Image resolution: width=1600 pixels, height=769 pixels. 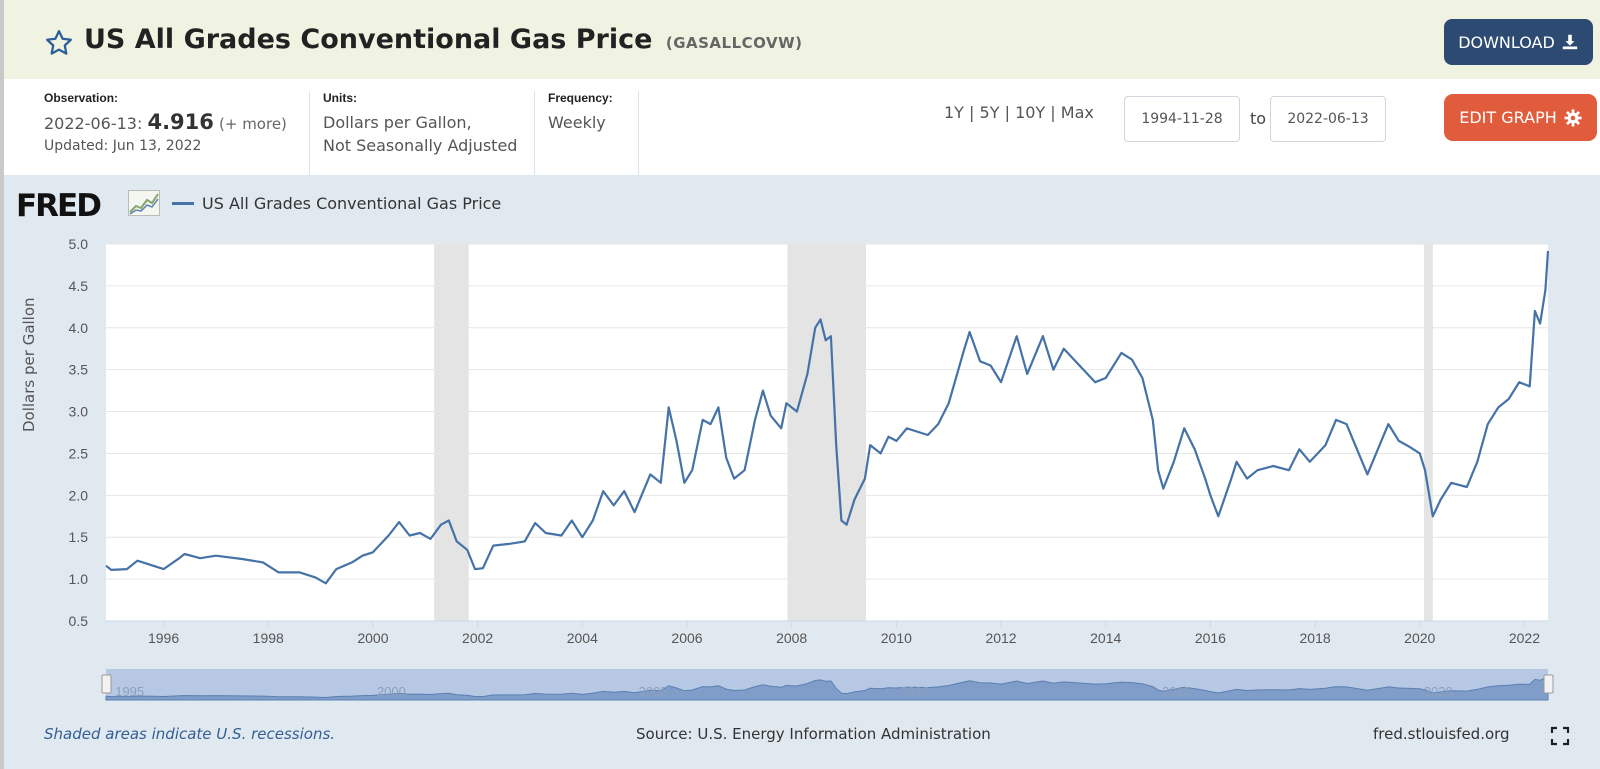 What do you see at coordinates (582, 638) in the screenshot?
I see `x-tick-label: 2004` at bounding box center [582, 638].